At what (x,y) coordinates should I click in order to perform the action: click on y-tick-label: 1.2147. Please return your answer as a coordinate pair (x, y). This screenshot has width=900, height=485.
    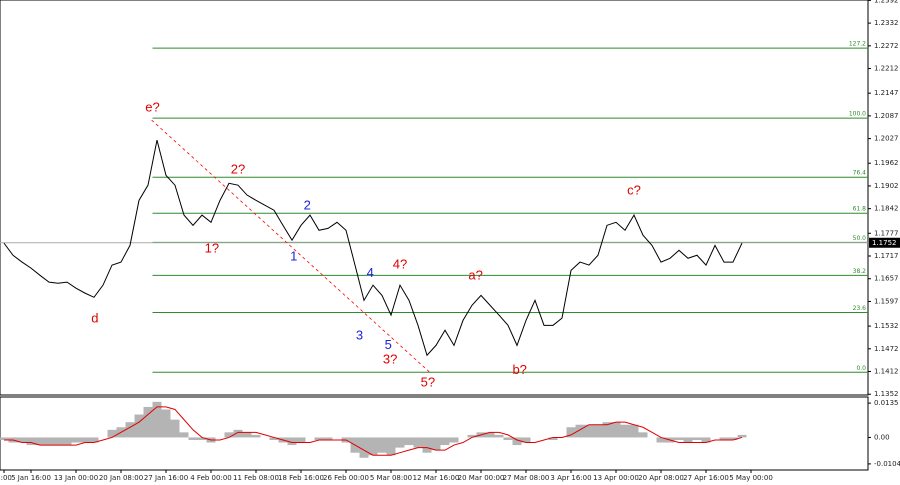
    Looking at the image, I should click on (886, 93).